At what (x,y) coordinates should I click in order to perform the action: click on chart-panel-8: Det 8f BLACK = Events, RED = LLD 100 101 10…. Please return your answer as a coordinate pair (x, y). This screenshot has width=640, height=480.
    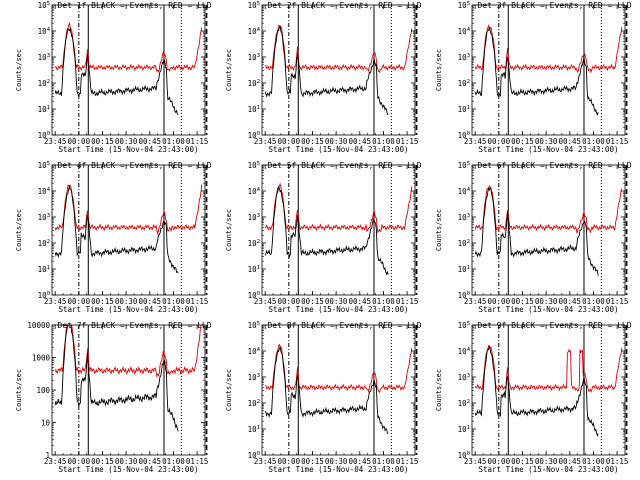
    Looking at the image, I should click on (323, 397).